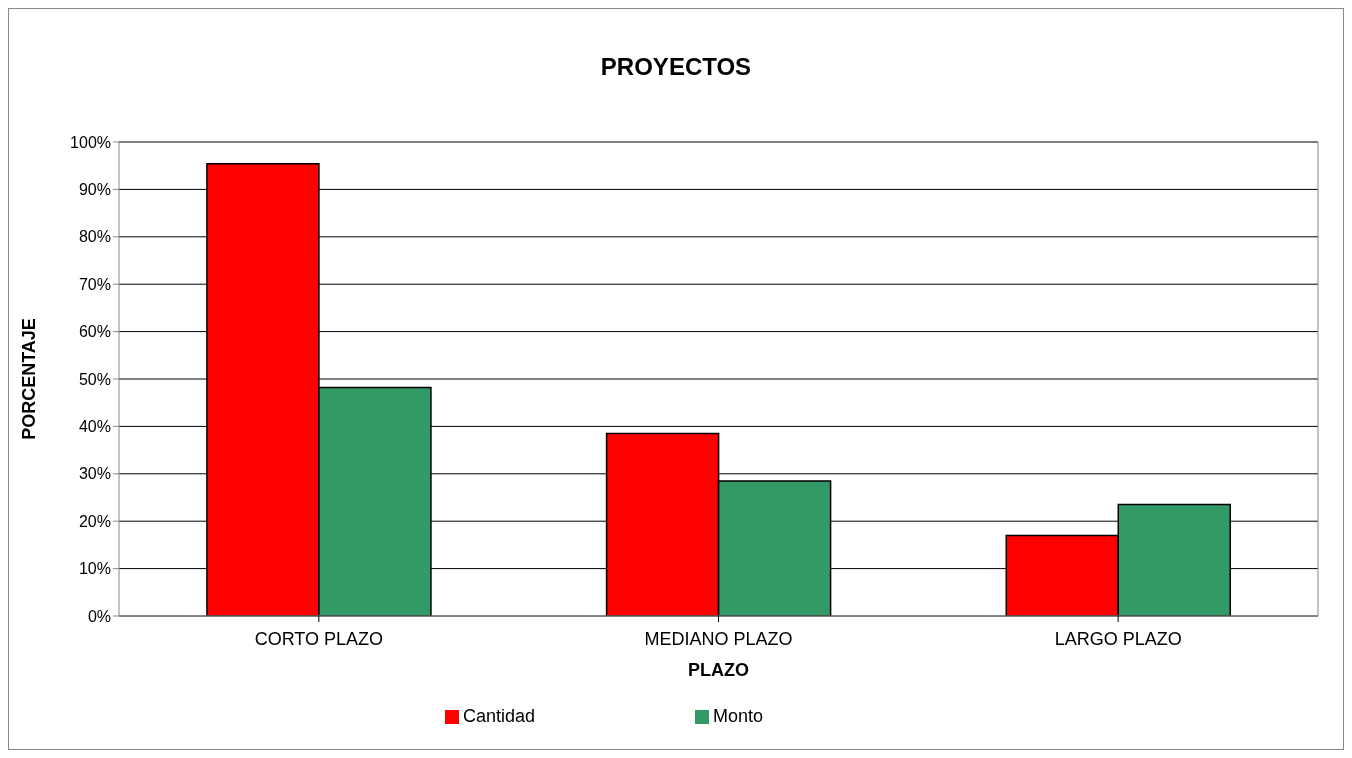  I want to click on y-tick-label: 100%, so click(90, 142).